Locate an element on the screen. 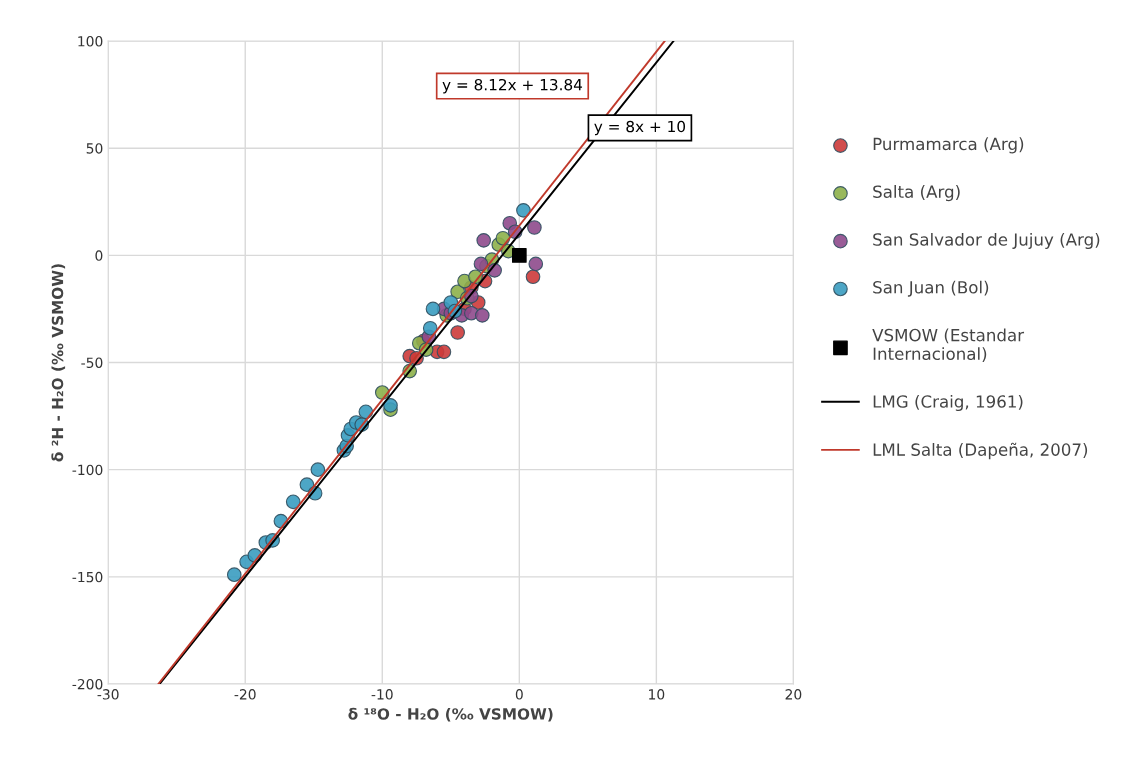  x-tick-label: 0 is located at coordinates (519, 694).